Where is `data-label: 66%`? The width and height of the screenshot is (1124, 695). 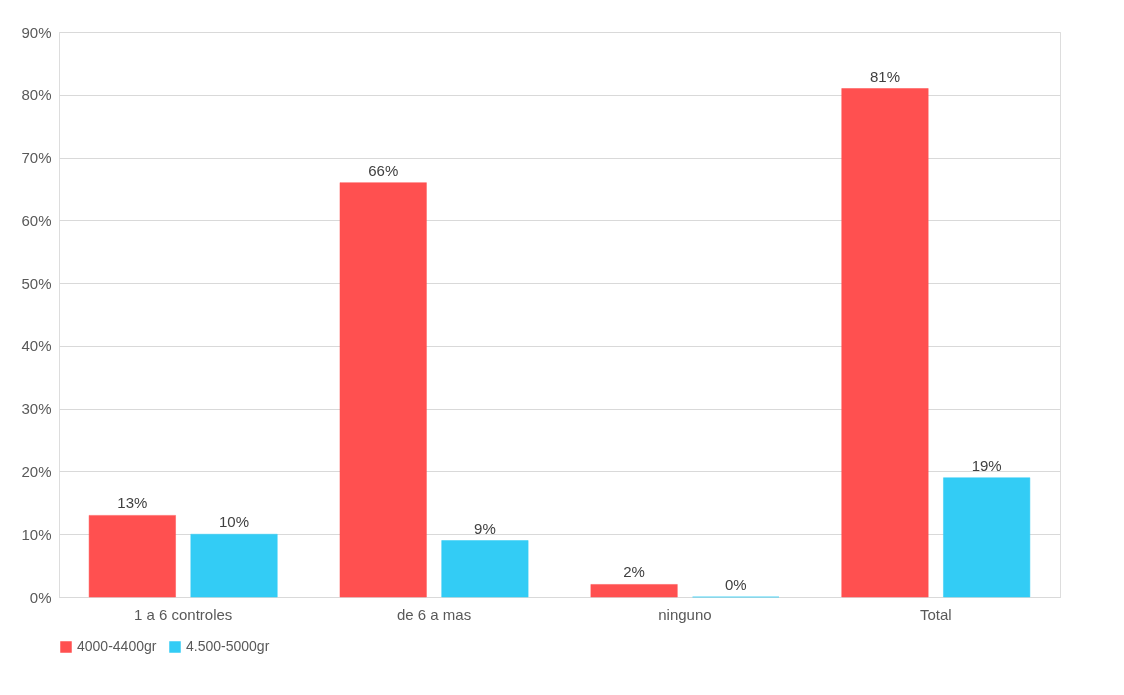
data-label: 66% is located at coordinates (383, 170).